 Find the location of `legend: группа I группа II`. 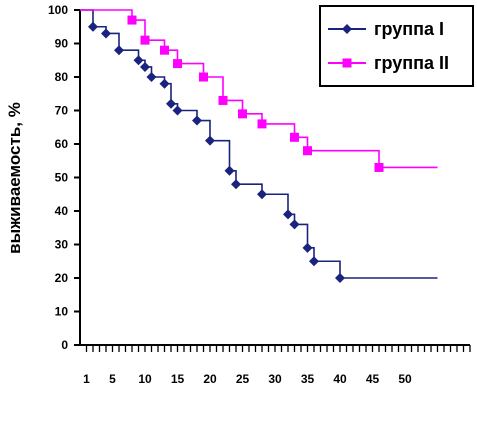

legend: группа I группа II is located at coordinates (396, 46).